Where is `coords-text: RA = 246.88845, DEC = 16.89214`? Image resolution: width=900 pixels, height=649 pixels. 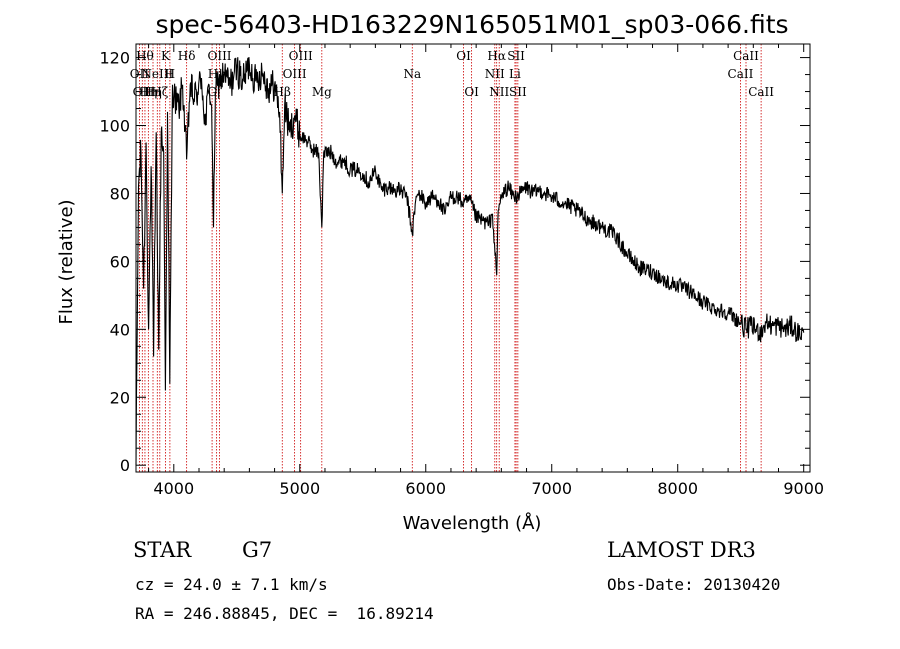
coords-text: RA = 246.88845, DEC = 16.89214 is located at coordinates (284, 613).